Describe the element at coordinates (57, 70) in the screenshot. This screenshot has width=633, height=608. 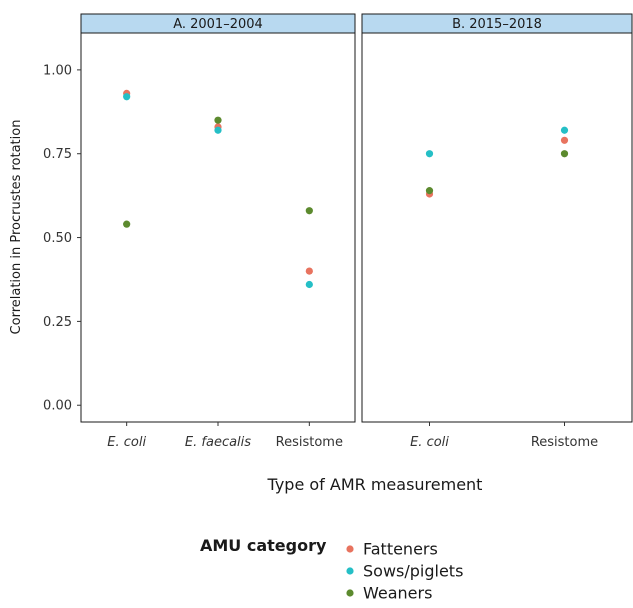
I see `y-tick-label: 1.00` at that location.